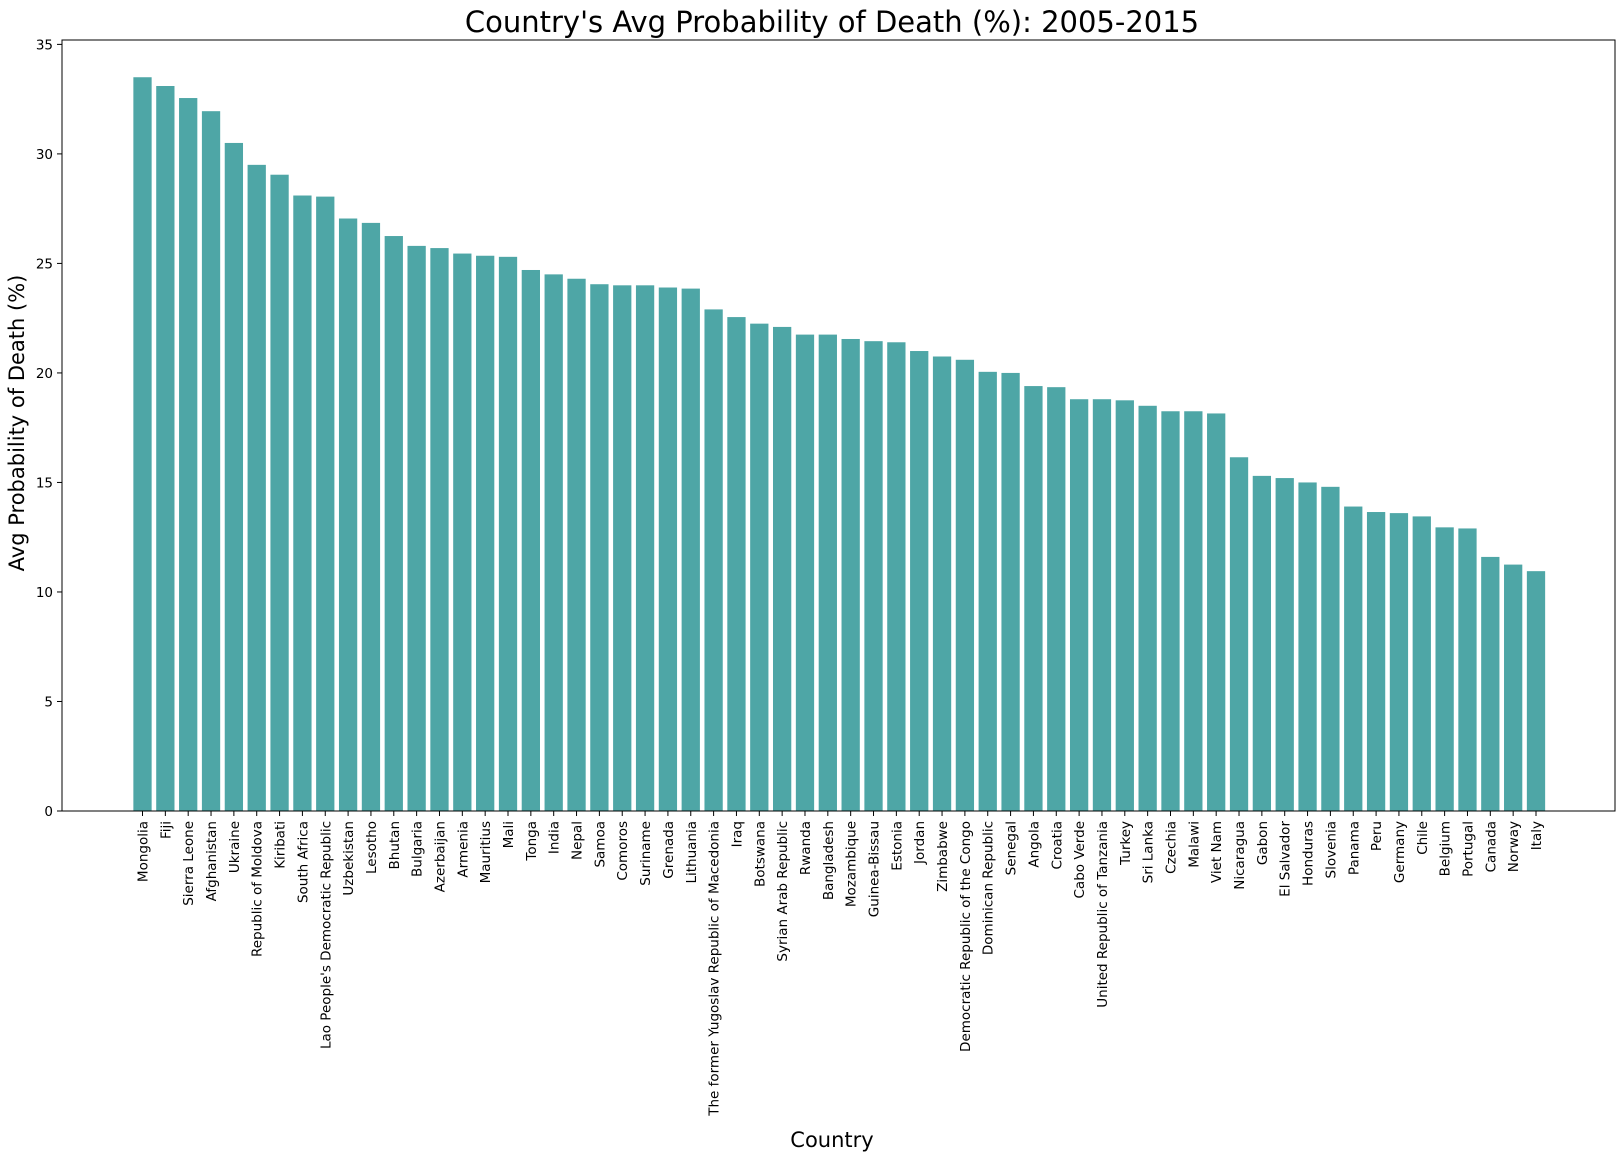  Describe the element at coordinates (1056, 599) in the screenshot. I see `bar-croatia` at that location.